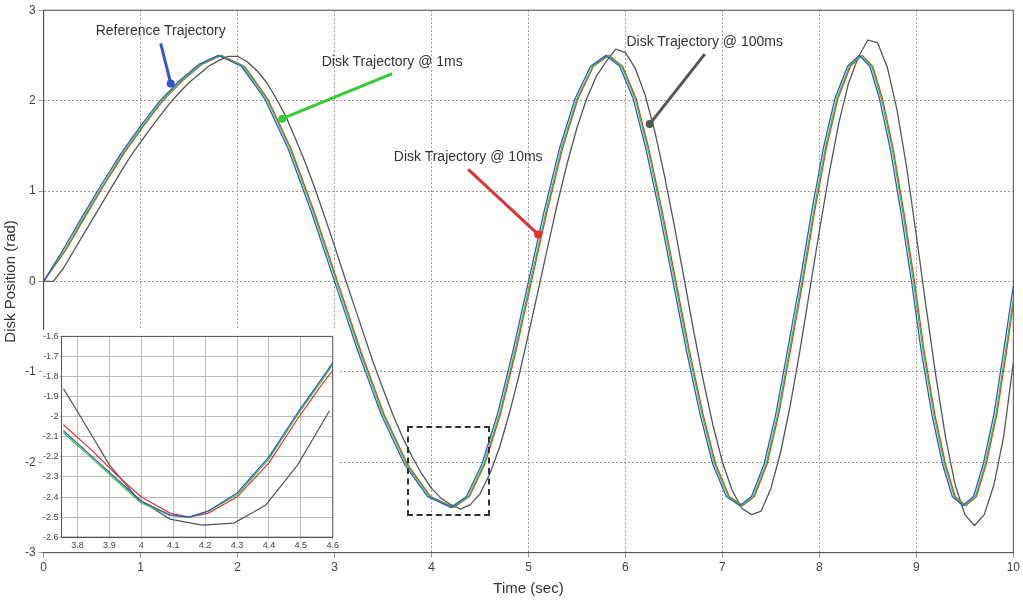  Describe the element at coordinates (723, 567) in the screenshot. I see `x-tick-label: 7` at that location.